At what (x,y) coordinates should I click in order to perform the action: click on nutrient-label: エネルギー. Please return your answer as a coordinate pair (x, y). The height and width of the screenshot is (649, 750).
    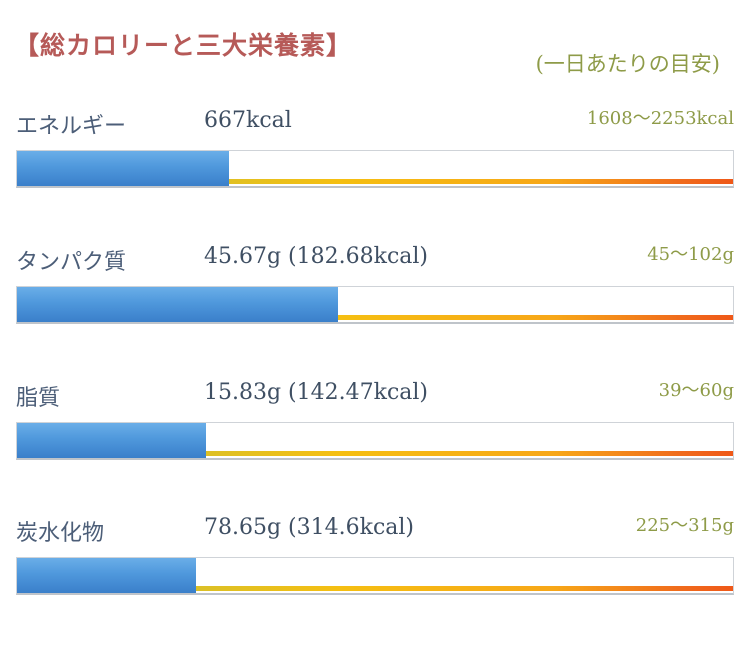
    Looking at the image, I should click on (71, 126).